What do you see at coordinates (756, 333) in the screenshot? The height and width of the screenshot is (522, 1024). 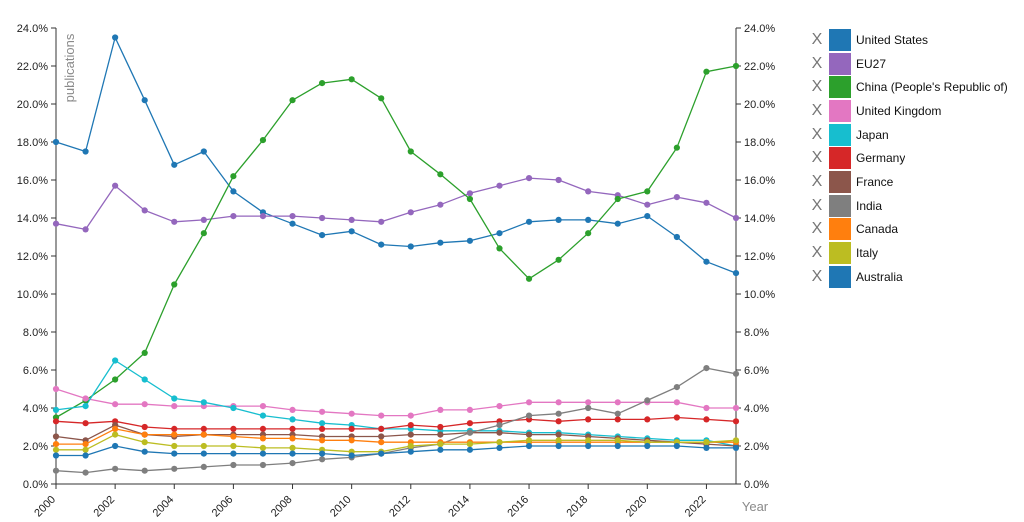 I see `right-y-tick-label: 8.0%` at bounding box center [756, 333].